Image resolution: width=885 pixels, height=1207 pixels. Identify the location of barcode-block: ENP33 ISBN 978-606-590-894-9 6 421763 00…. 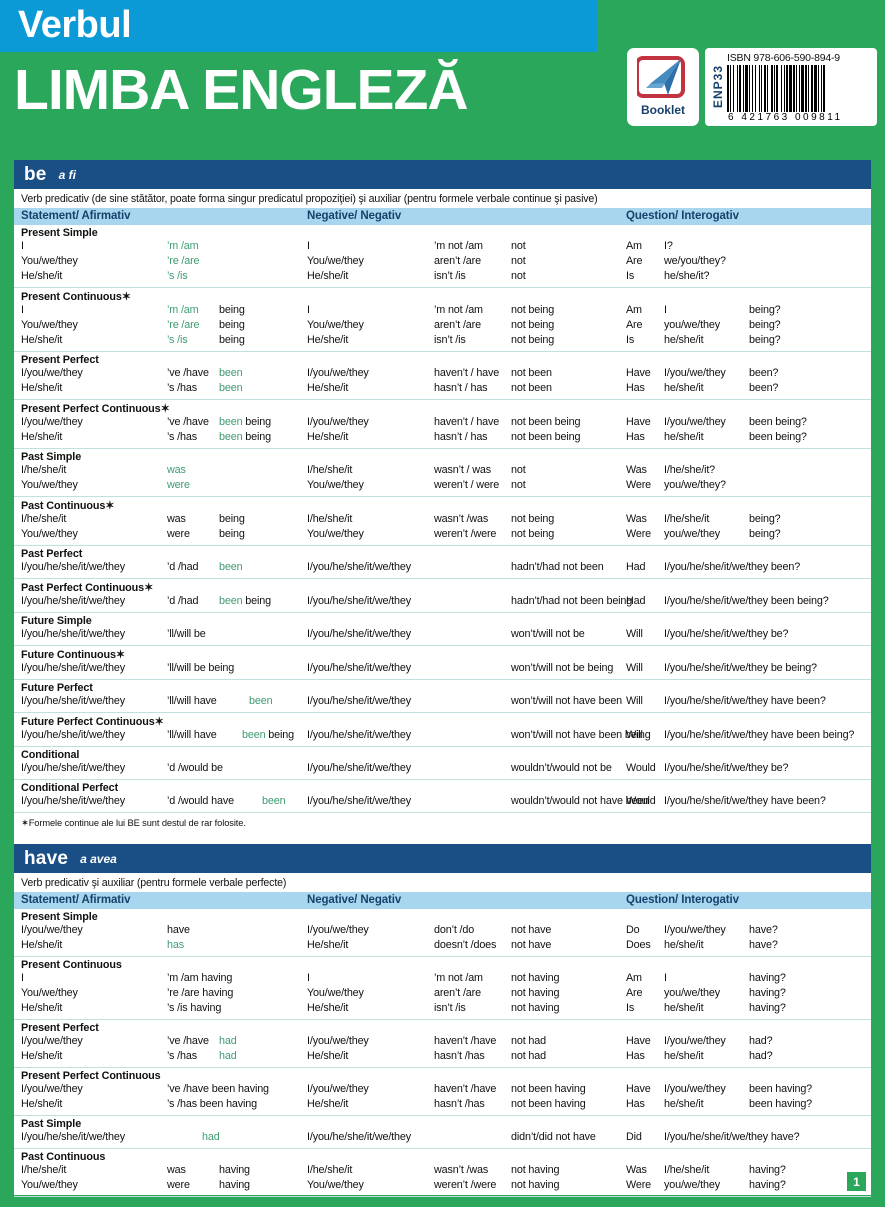
(791, 87).